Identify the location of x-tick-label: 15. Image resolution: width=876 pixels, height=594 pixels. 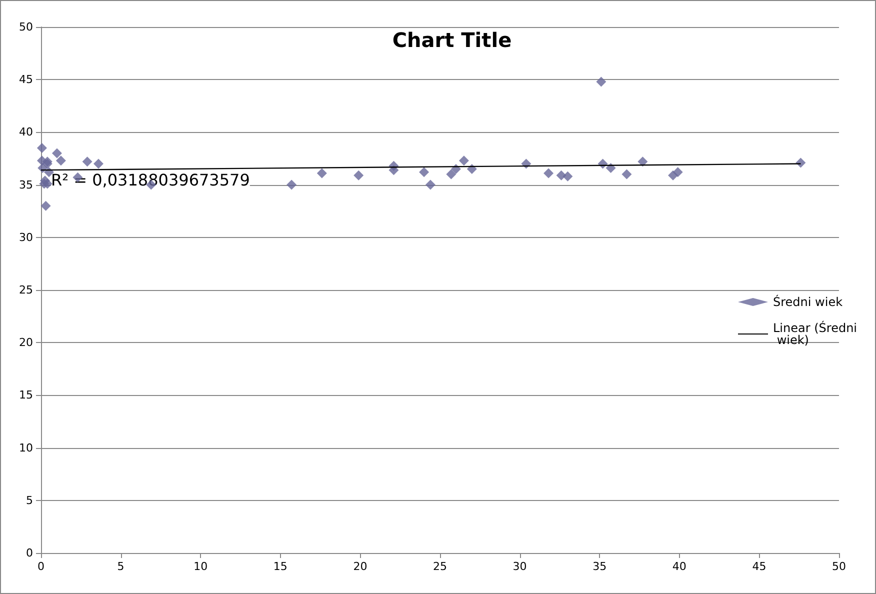
(280, 566).